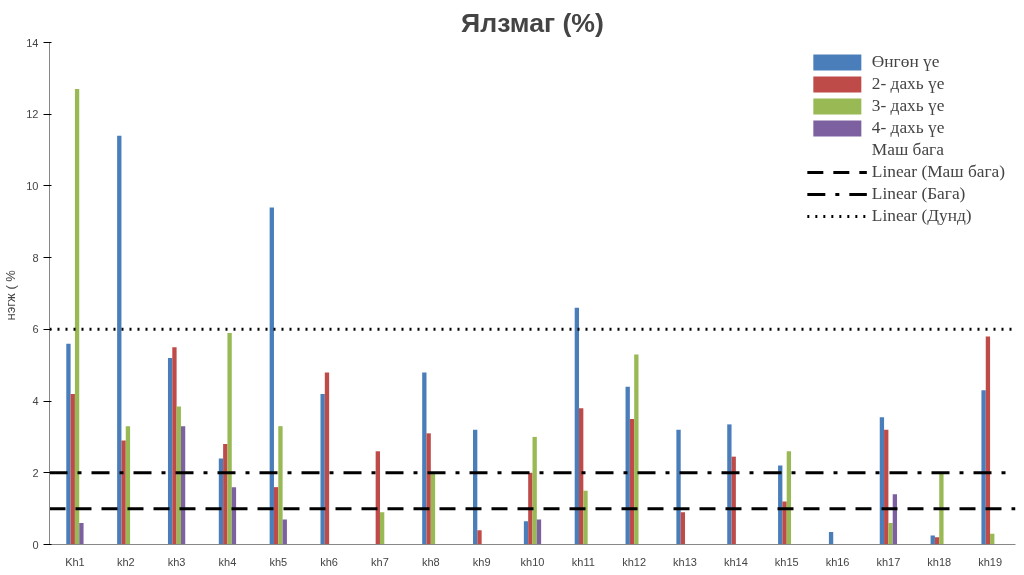 The width and height of the screenshot is (1024, 575). I want to click on y-tick-label: 4, so click(35, 401).